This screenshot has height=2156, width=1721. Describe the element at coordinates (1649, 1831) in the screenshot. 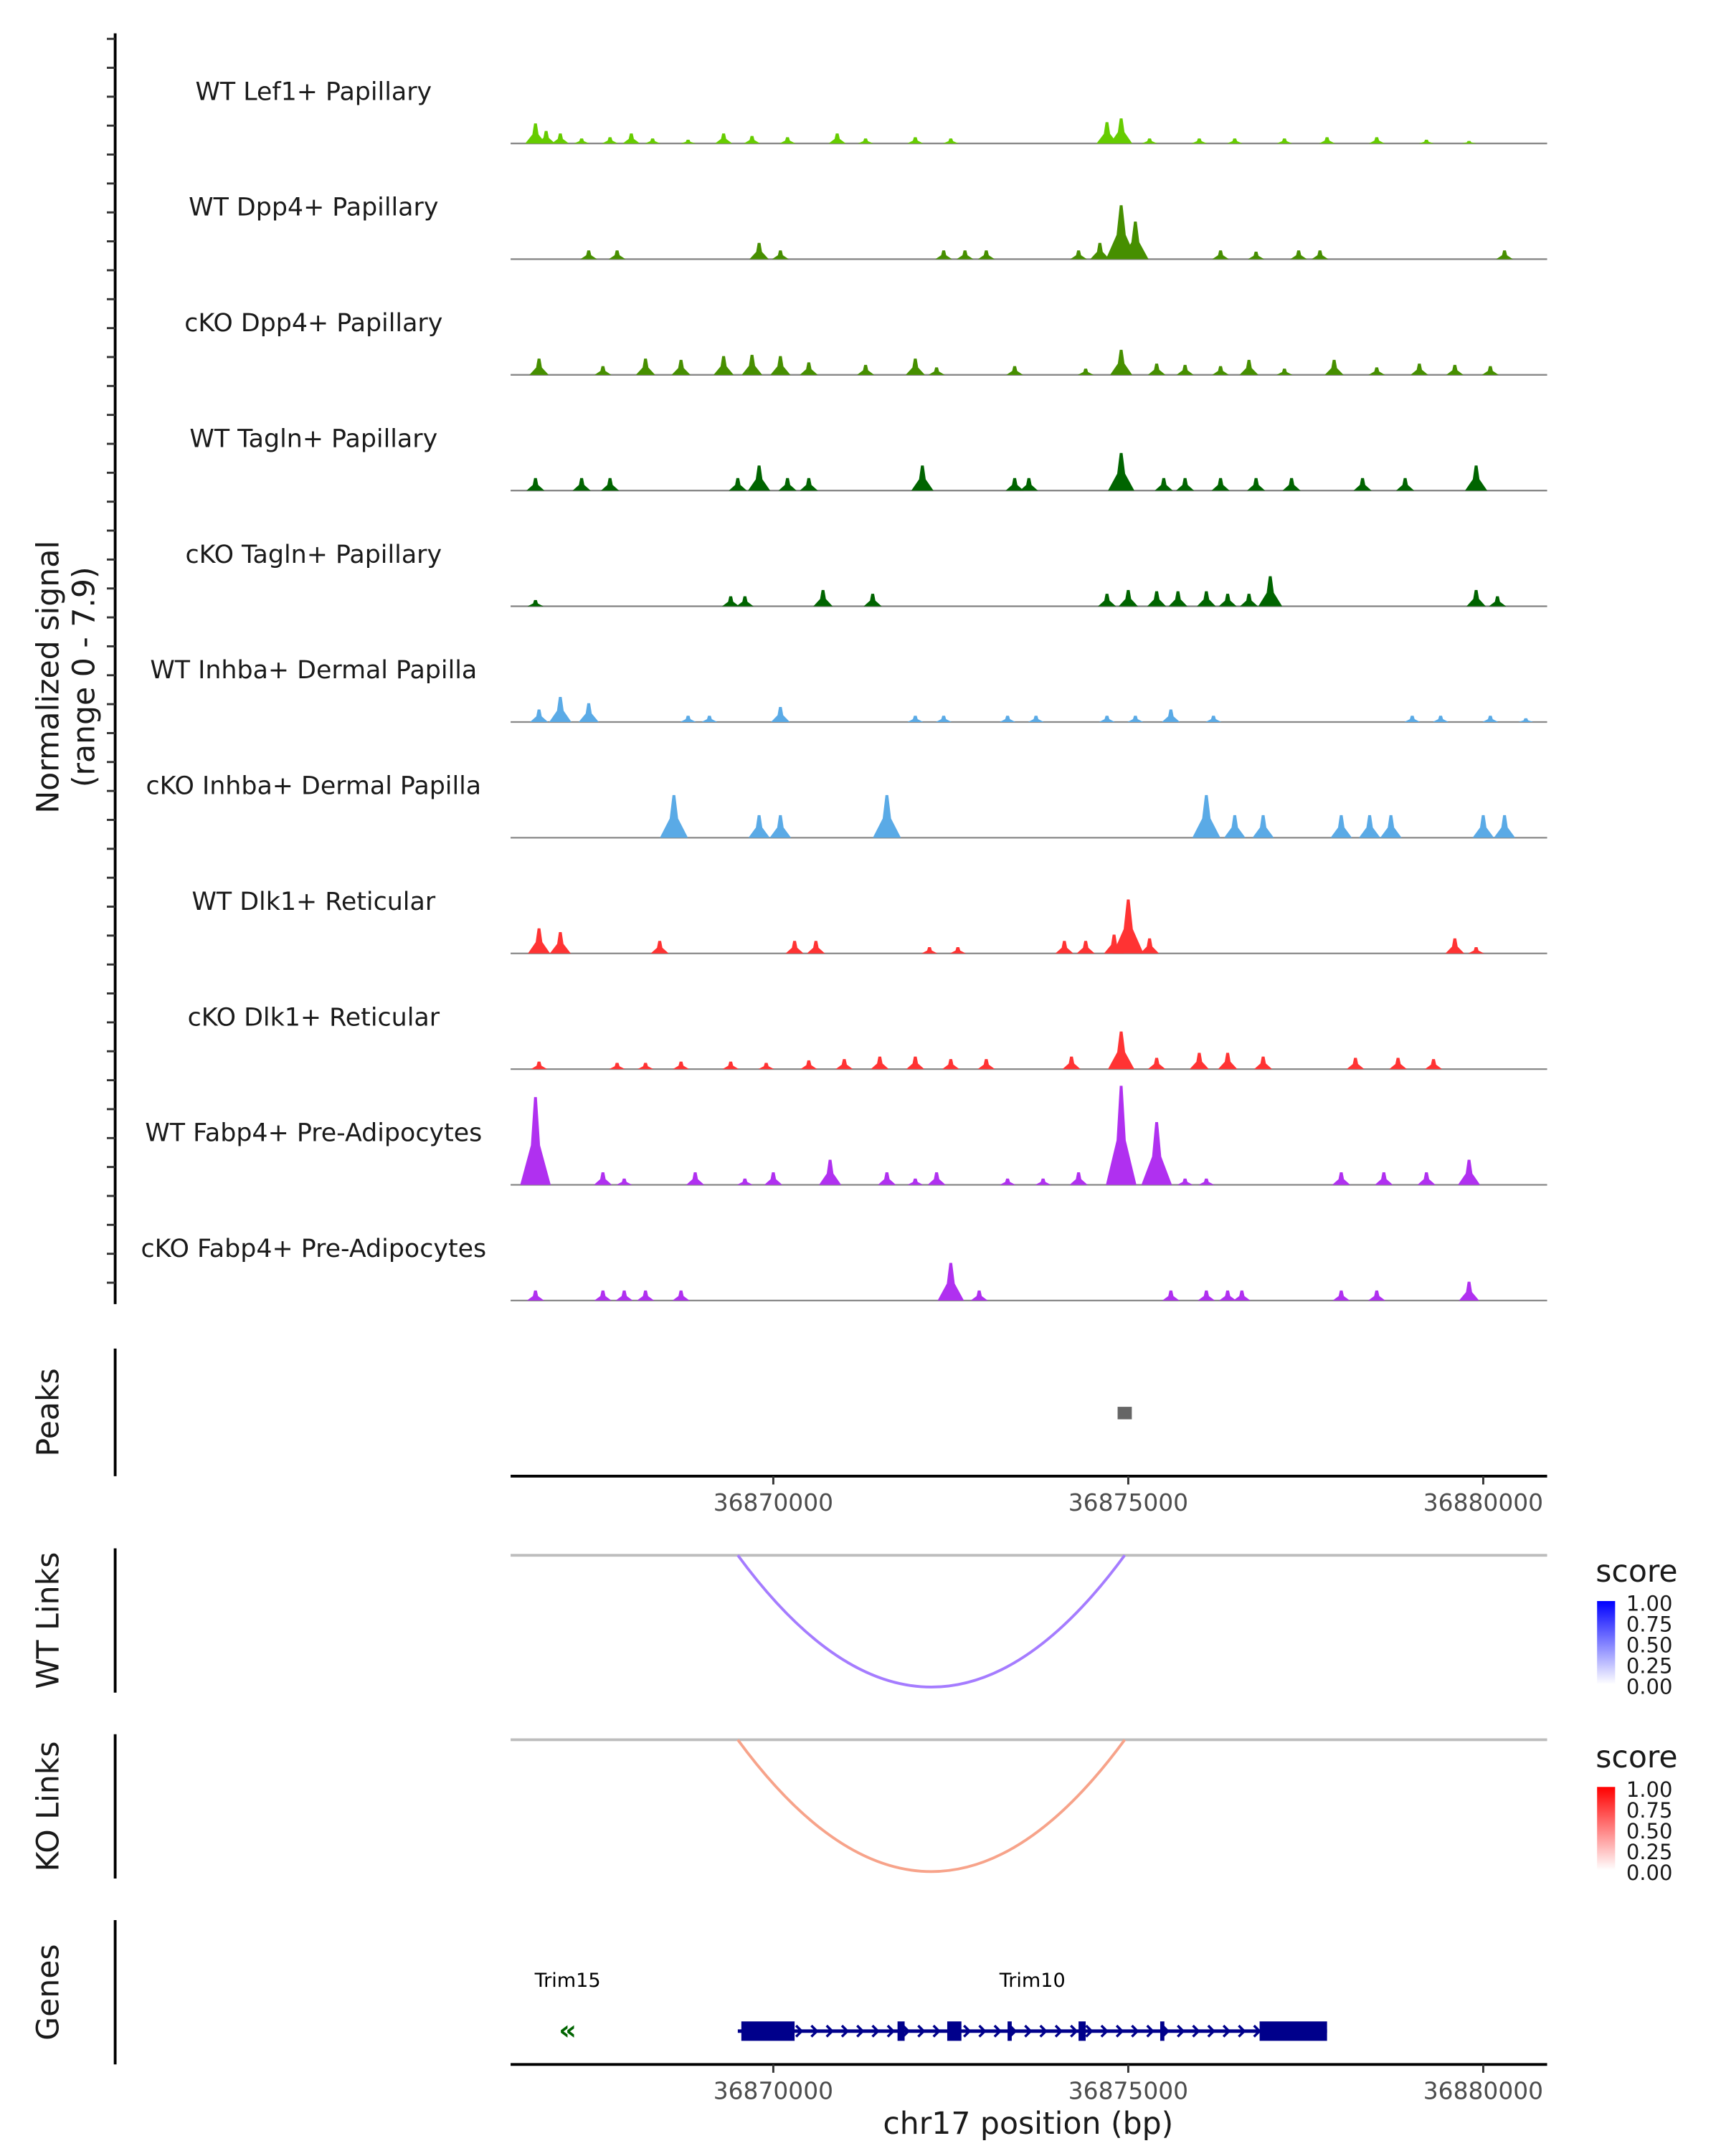

I see `legend-tick-label: 0.50` at that location.